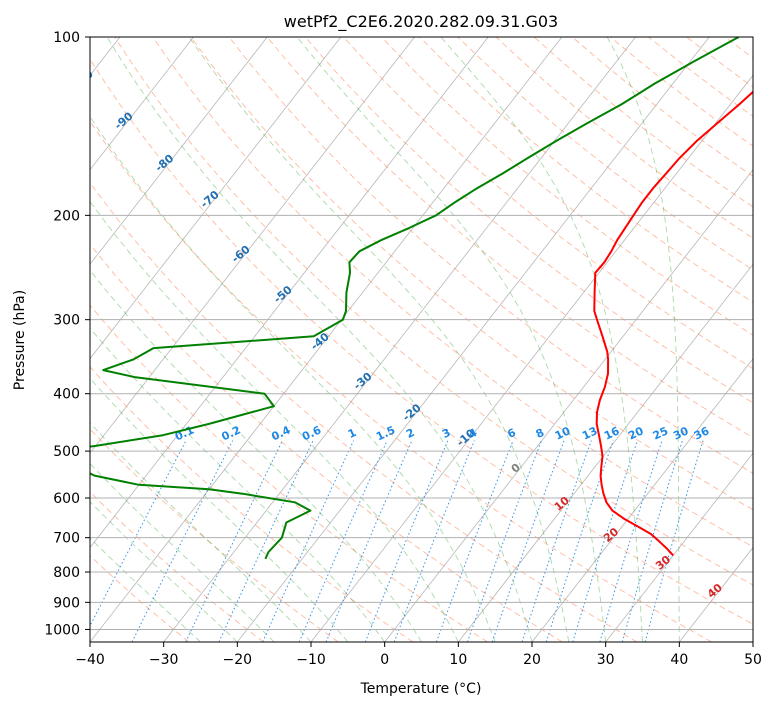 Image resolution: width=775 pixels, height=708 pixels. I want to click on y-tick-label: 1000, so click(62, 630).